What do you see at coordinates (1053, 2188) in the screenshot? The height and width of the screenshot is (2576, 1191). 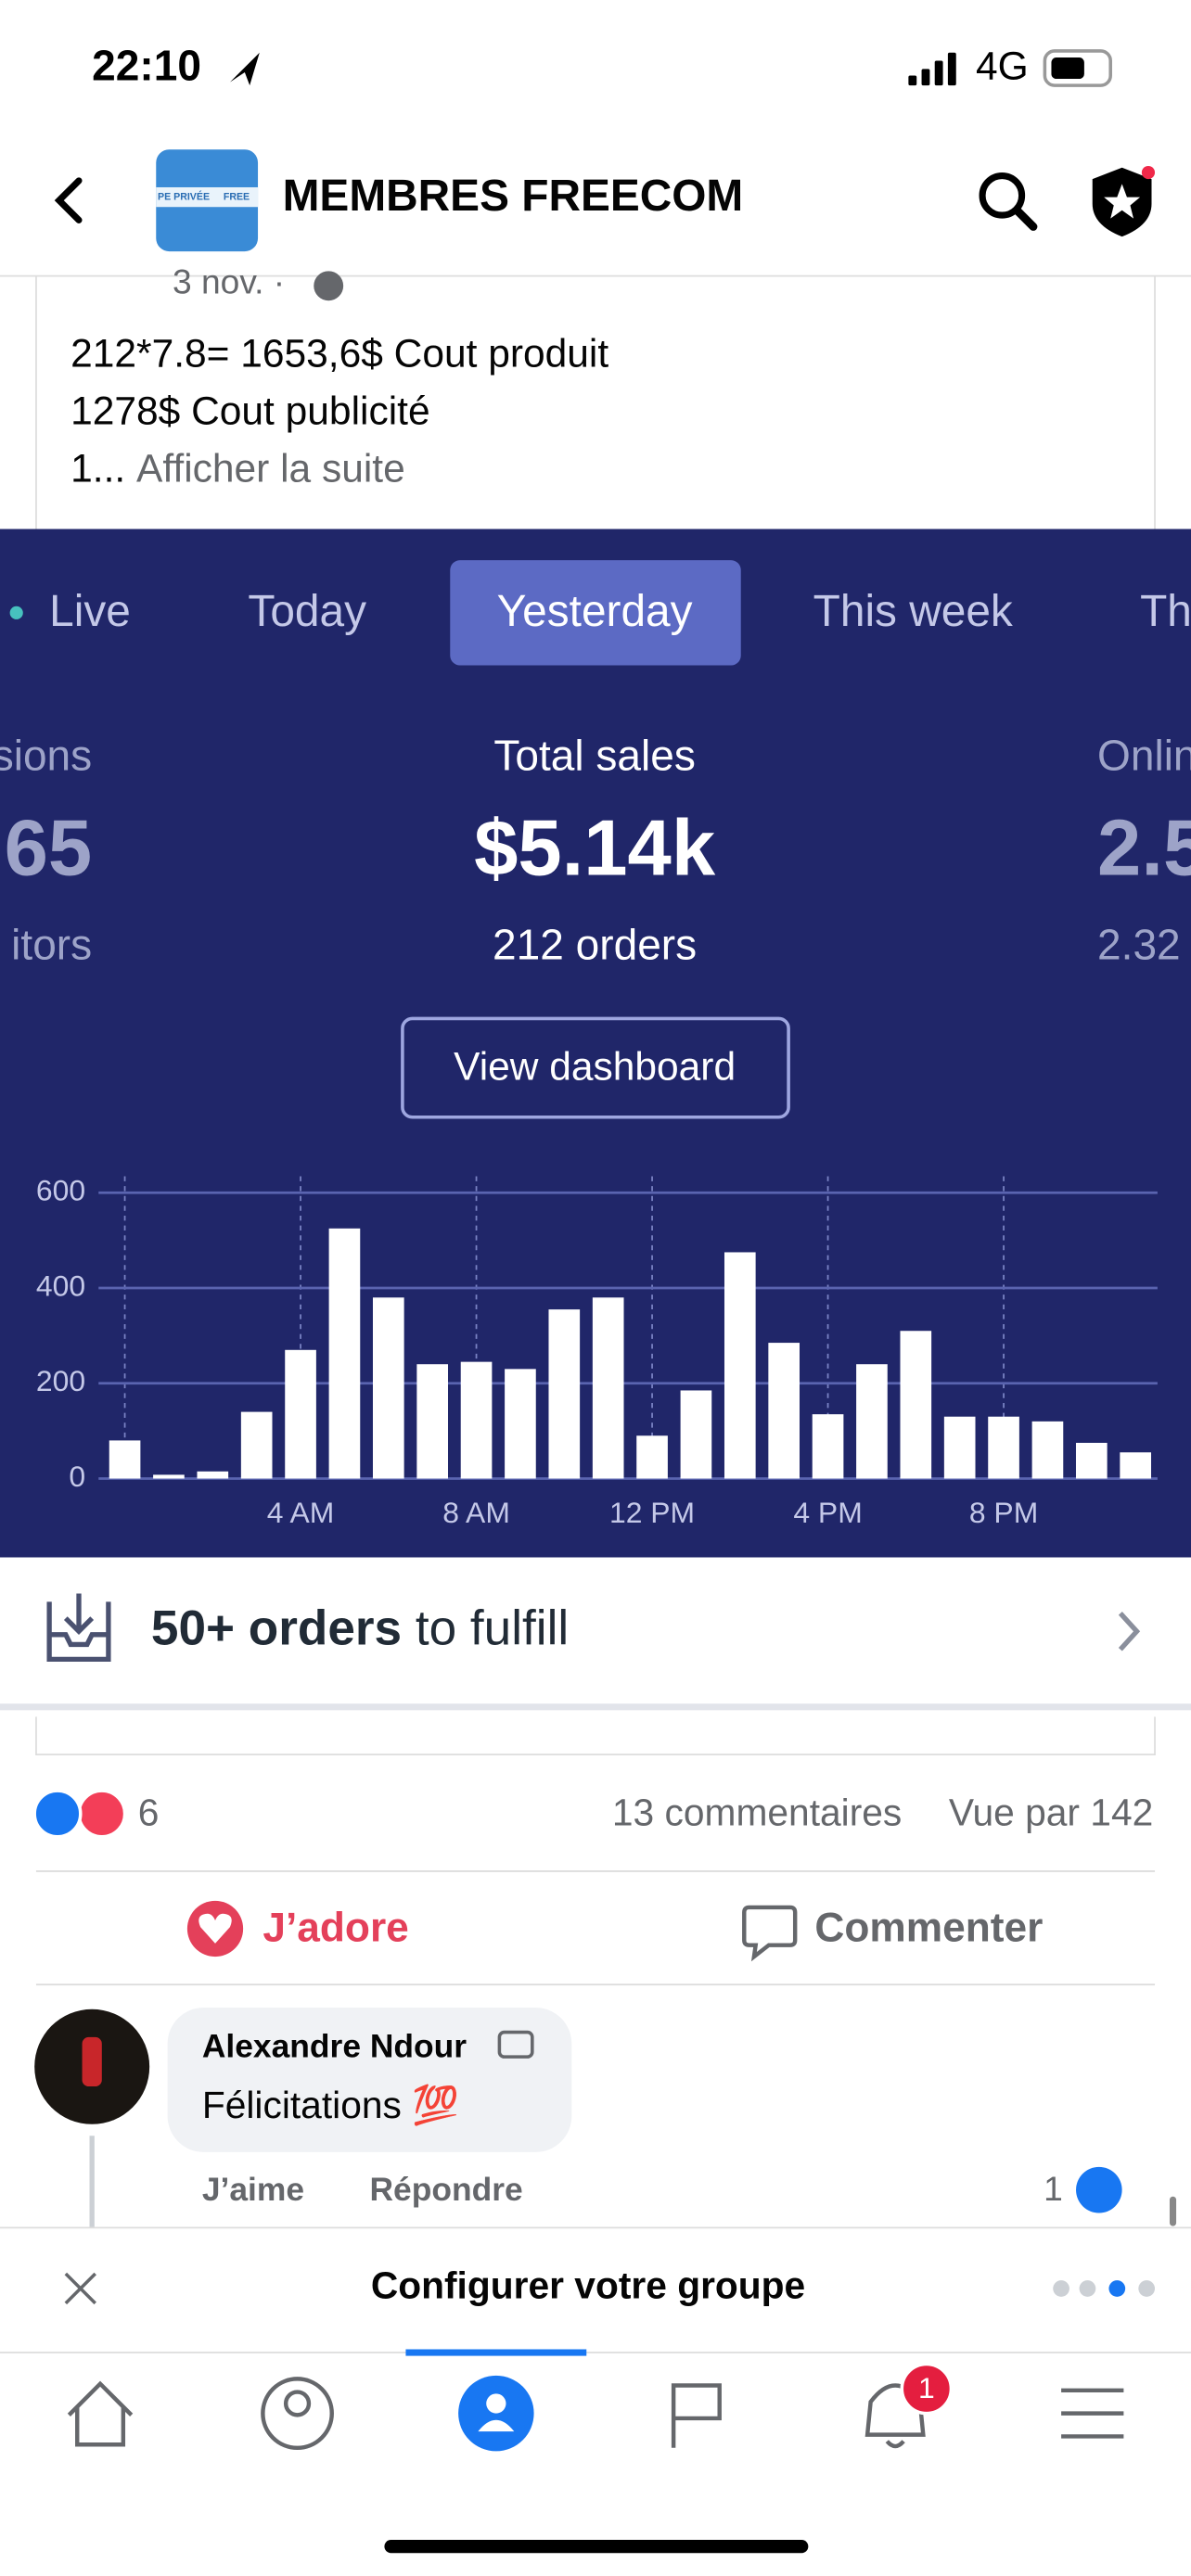 I see `comment-like-count: 1` at bounding box center [1053, 2188].